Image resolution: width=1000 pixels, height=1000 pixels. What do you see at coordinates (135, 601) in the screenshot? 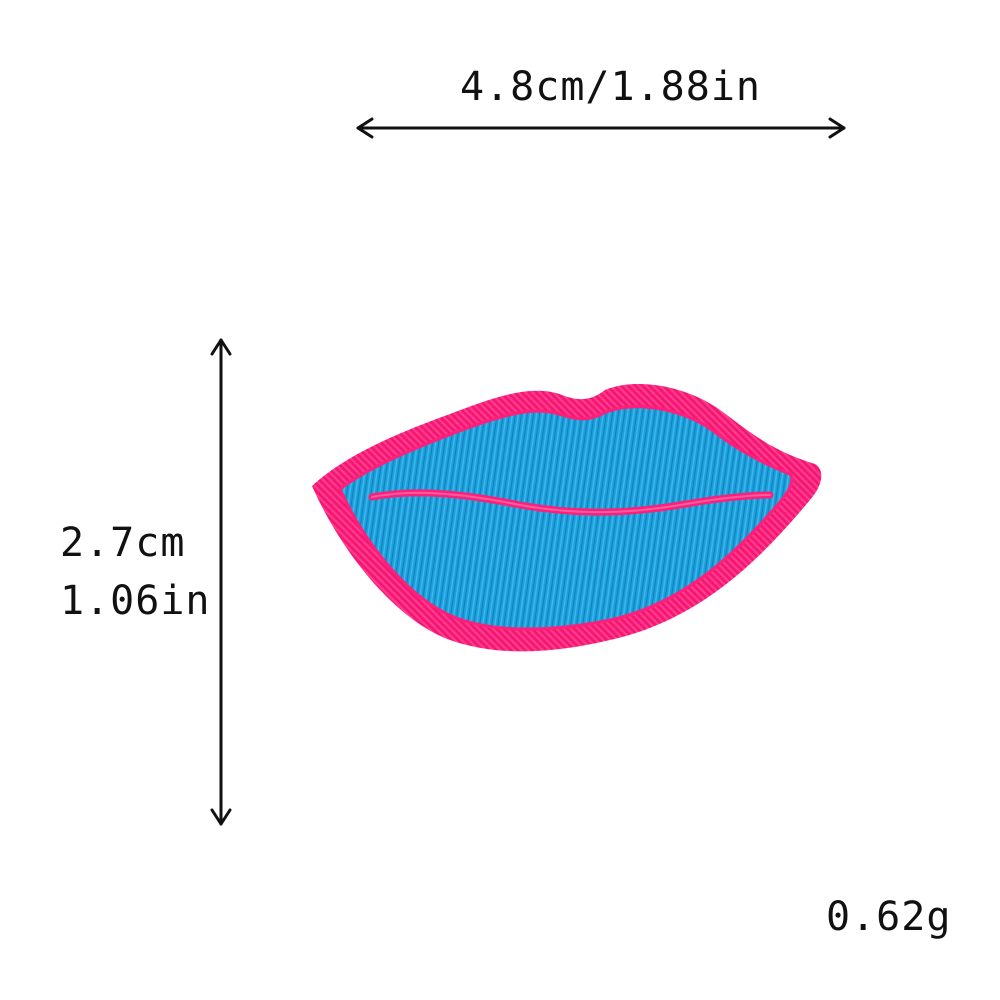
I see `height-in-dimension-label: 1.06in` at bounding box center [135, 601].